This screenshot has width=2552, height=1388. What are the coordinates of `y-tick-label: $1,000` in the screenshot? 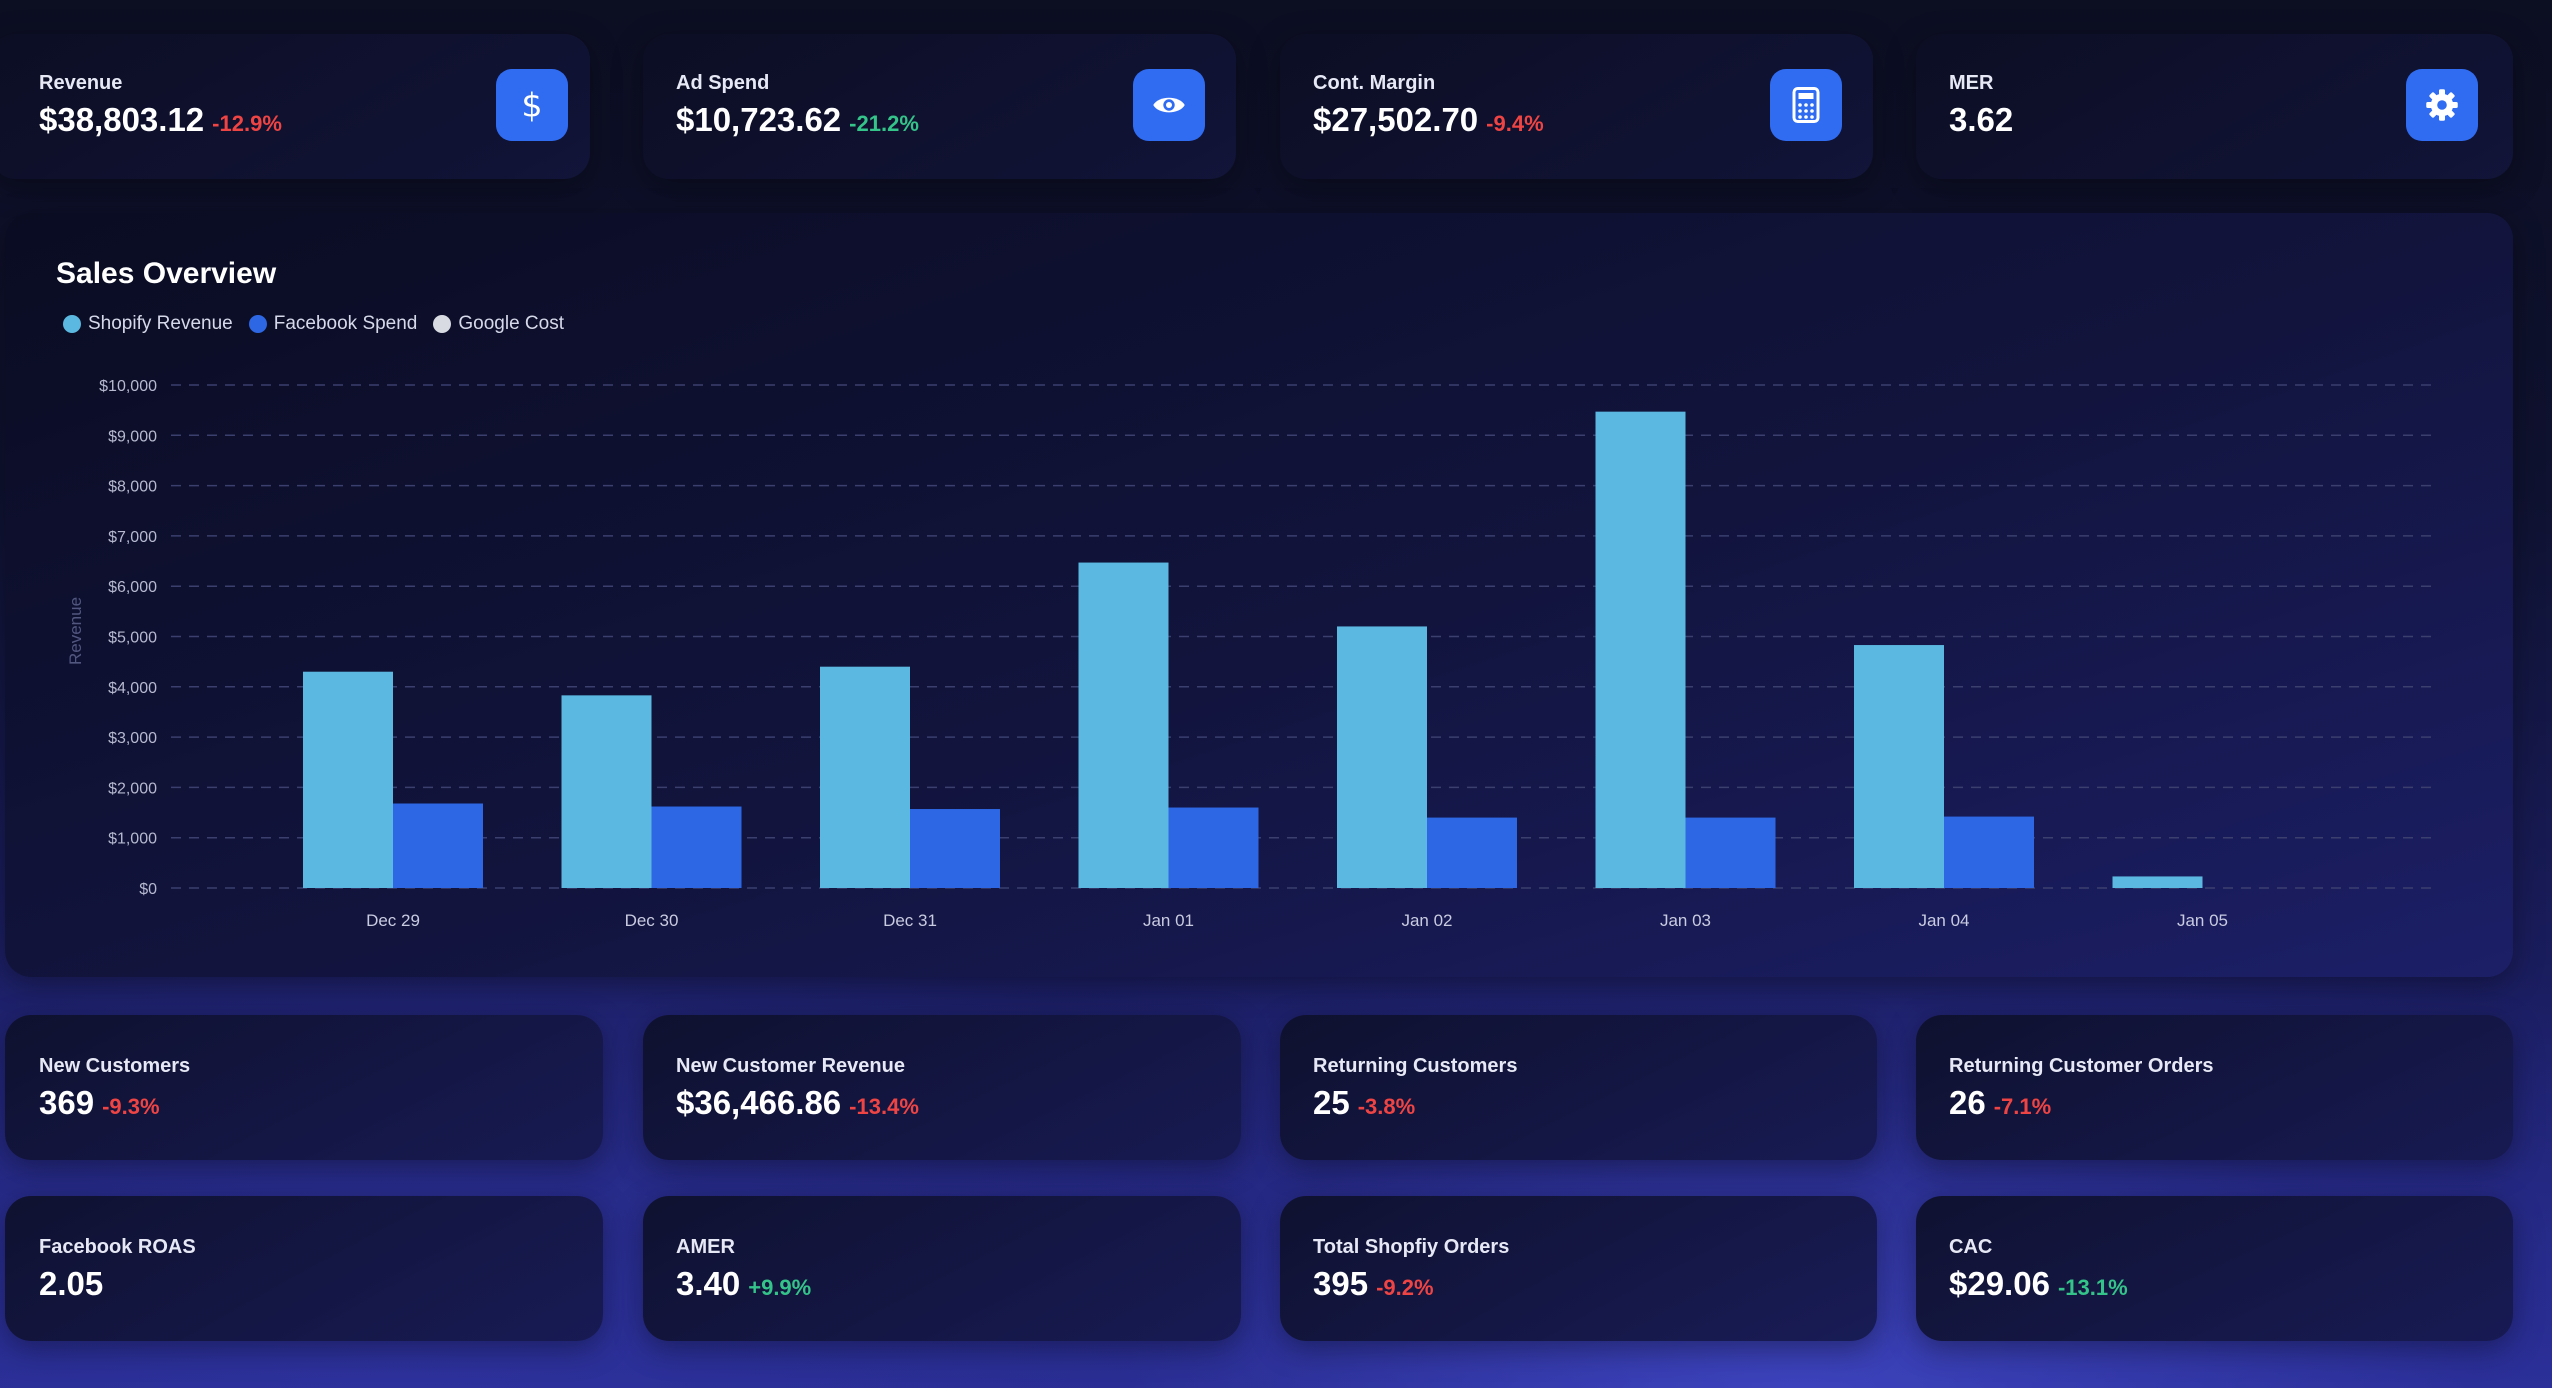 It's located at (132, 839).